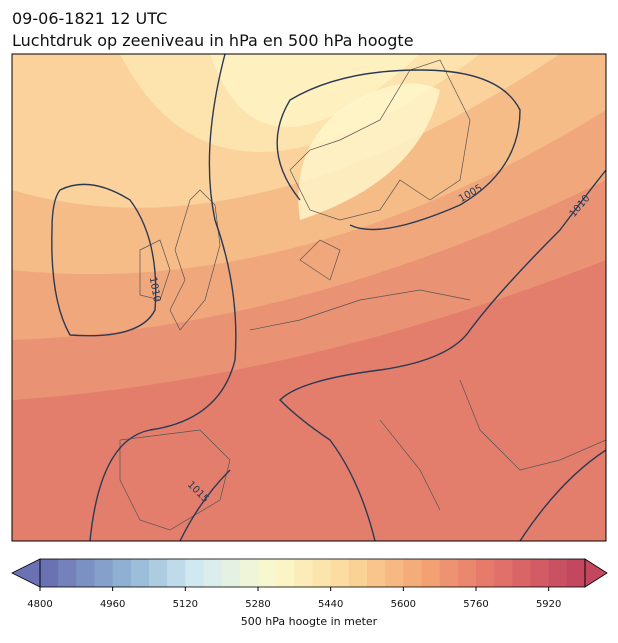 This screenshot has height=643, width=618. What do you see at coordinates (89, 18) in the screenshot?
I see `date-title: 09-06-1821 12 UTC` at bounding box center [89, 18].